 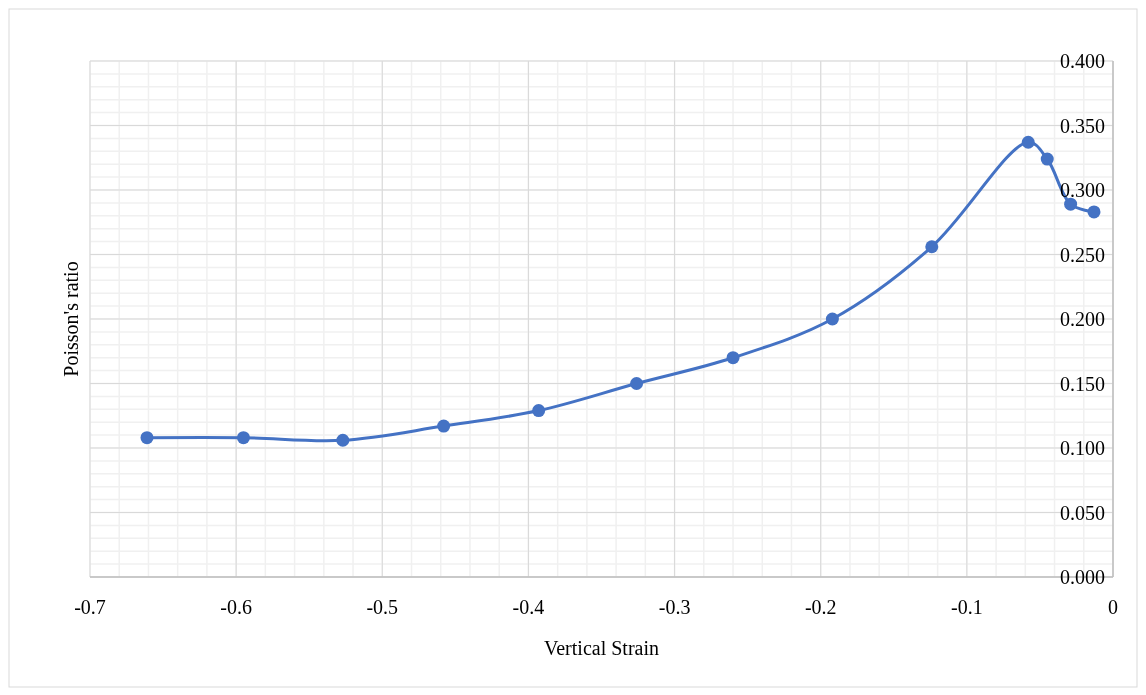 I want to click on x-tick-label: -0.3, so click(x=674, y=607).